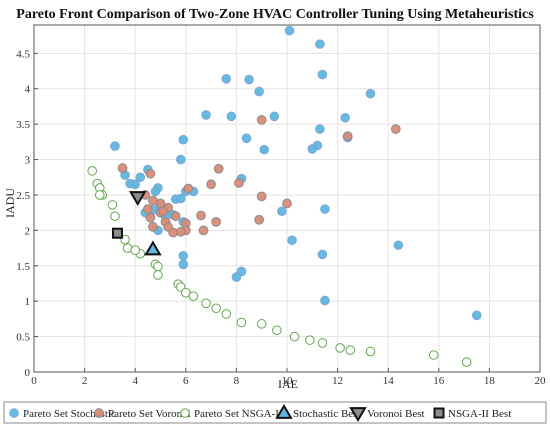 The width and height of the screenshot is (550, 427). What do you see at coordinates (327, 414) in the screenshot?
I see `legend-label: Stochastic Best` at bounding box center [327, 414].